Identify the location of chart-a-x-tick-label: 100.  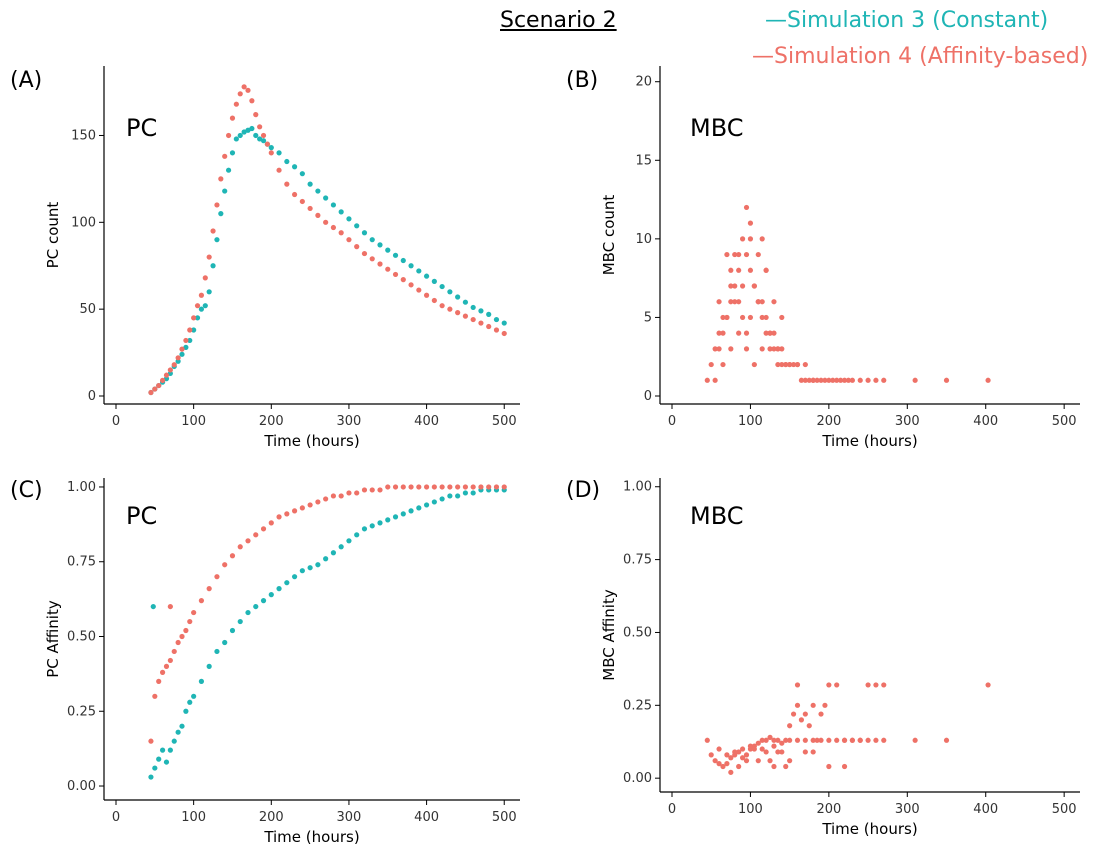
(193, 421).